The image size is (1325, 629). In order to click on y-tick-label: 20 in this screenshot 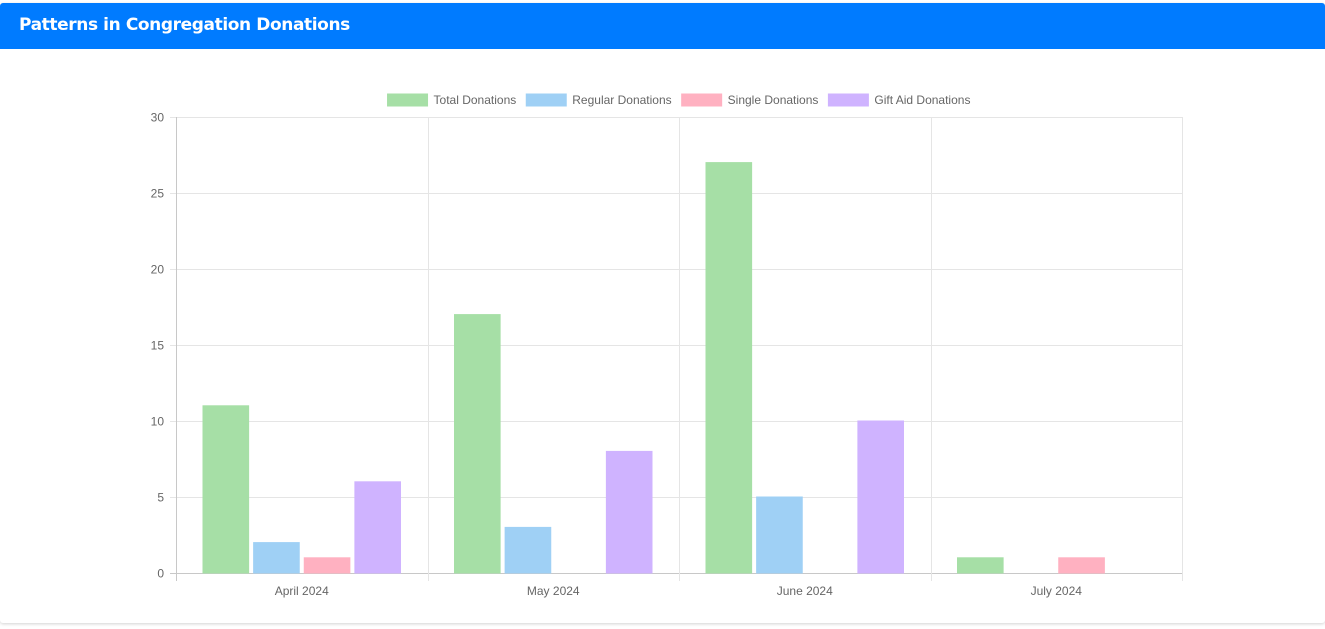, I will do `click(158, 270)`.